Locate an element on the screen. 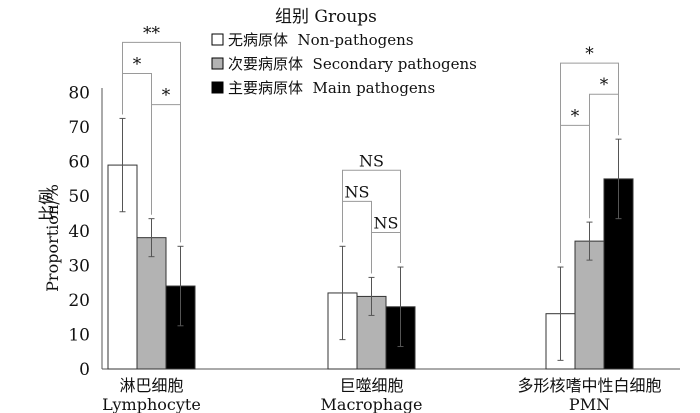 This screenshot has width=700, height=413. y-tick-label: 40 is located at coordinates (79, 232).